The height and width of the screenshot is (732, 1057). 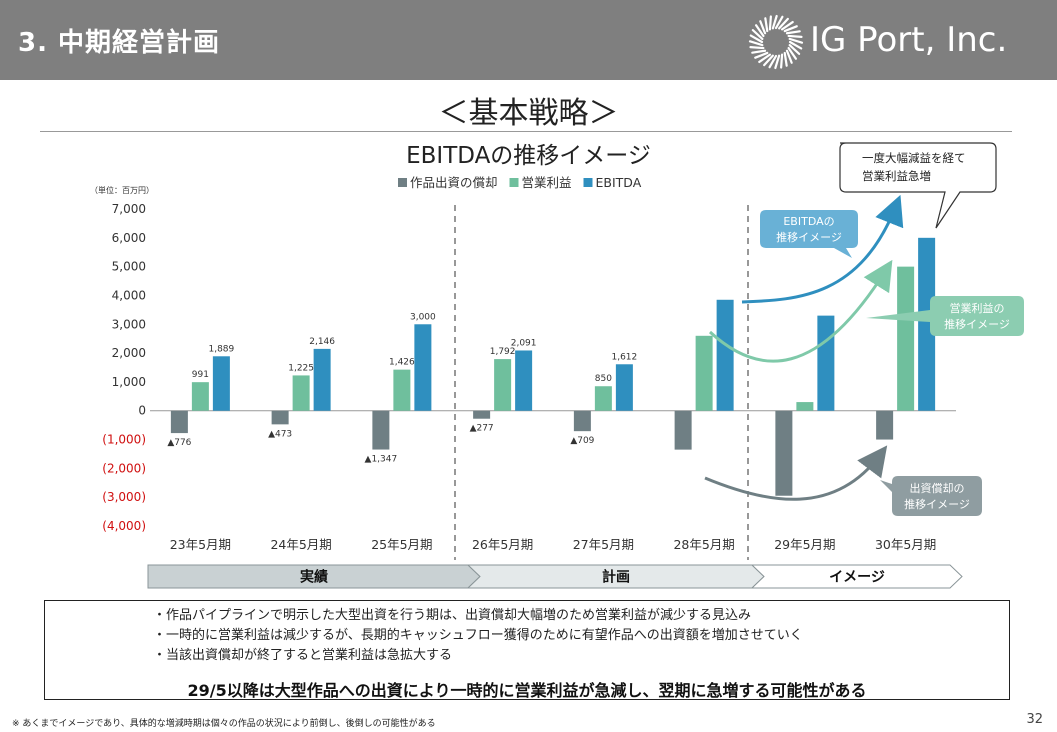 I want to click on x-tick-label: 26年5月期, so click(x=502, y=544).